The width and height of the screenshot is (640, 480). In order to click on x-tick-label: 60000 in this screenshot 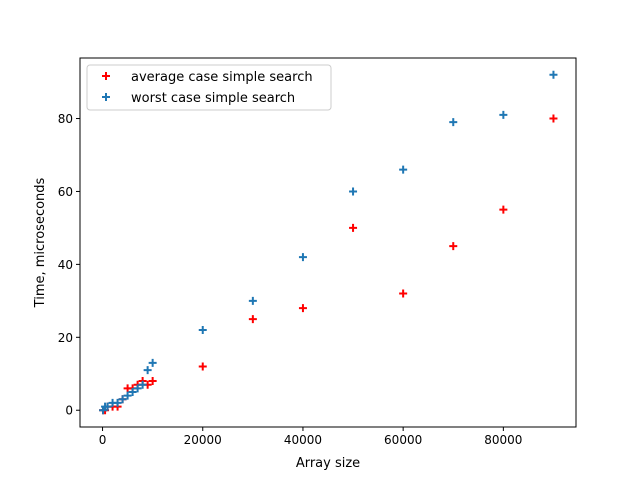, I will do `click(403, 440)`.